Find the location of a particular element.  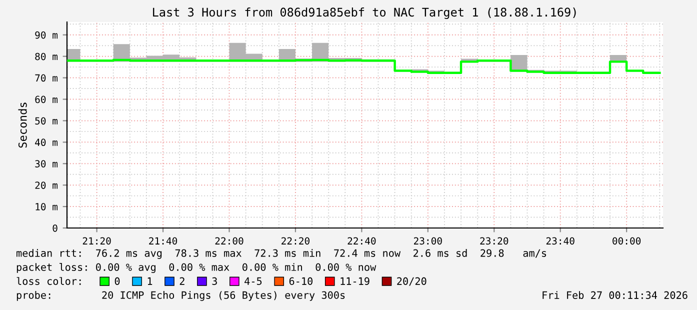

legend-label: 3 is located at coordinates (214, 281).